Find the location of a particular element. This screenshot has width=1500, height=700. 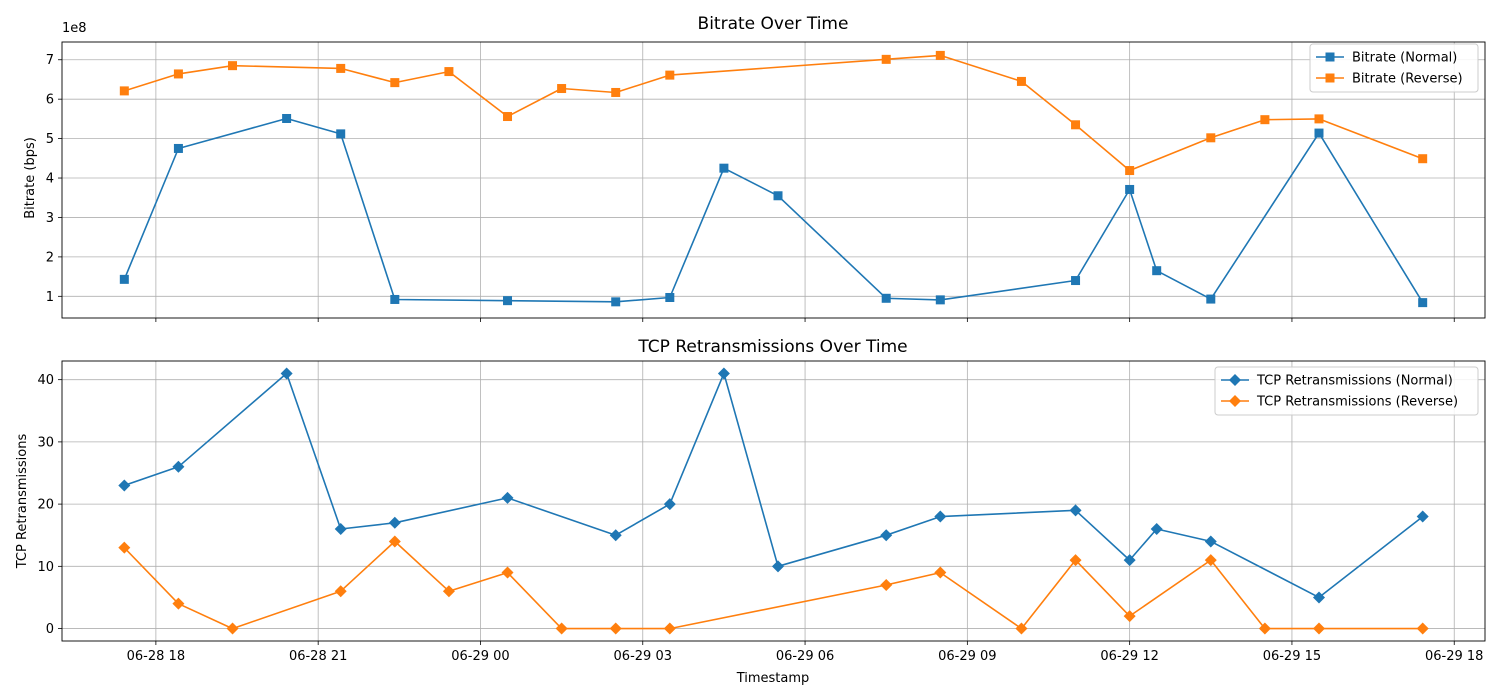

tcp-legend-box is located at coordinates (1346, 391).